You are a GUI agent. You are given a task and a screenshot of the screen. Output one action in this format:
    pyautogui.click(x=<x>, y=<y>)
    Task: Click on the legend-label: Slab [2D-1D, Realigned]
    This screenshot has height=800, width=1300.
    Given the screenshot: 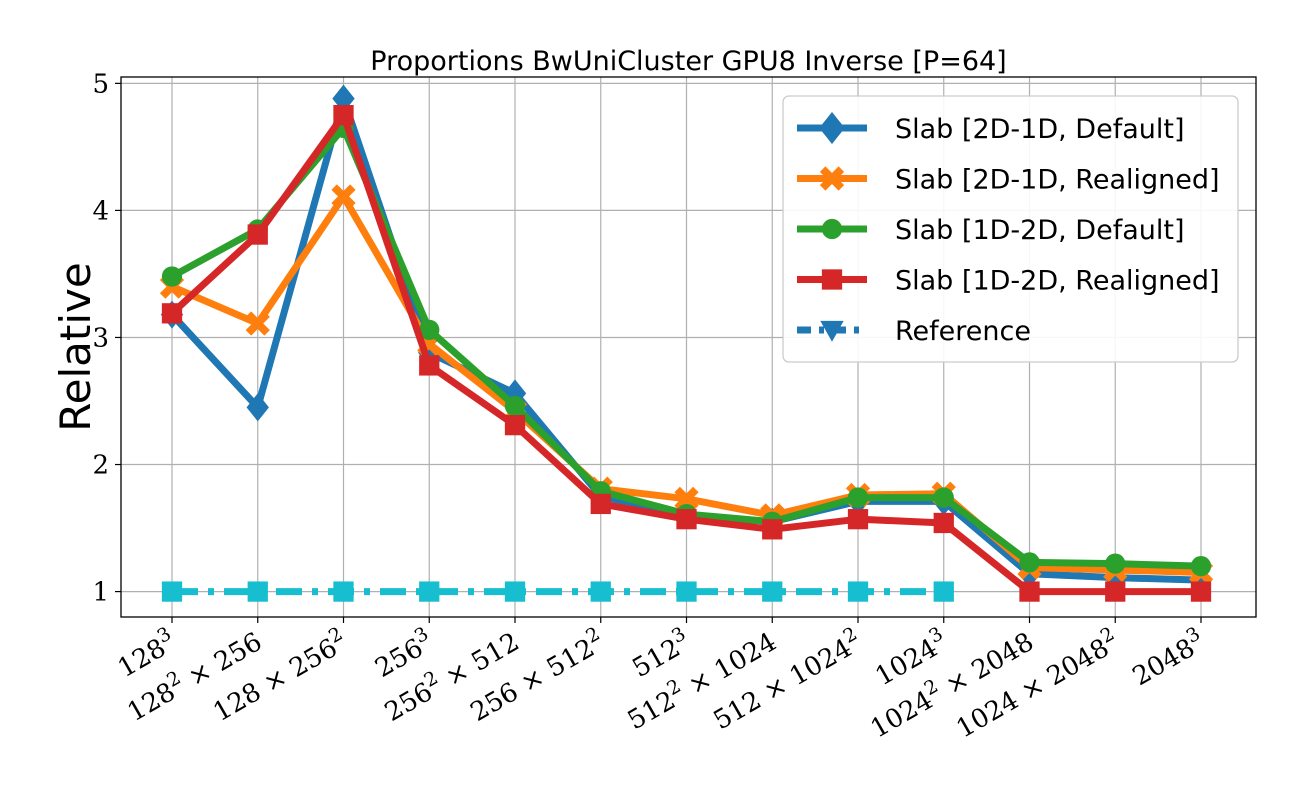 What is the action you would take?
    pyautogui.click(x=1057, y=180)
    